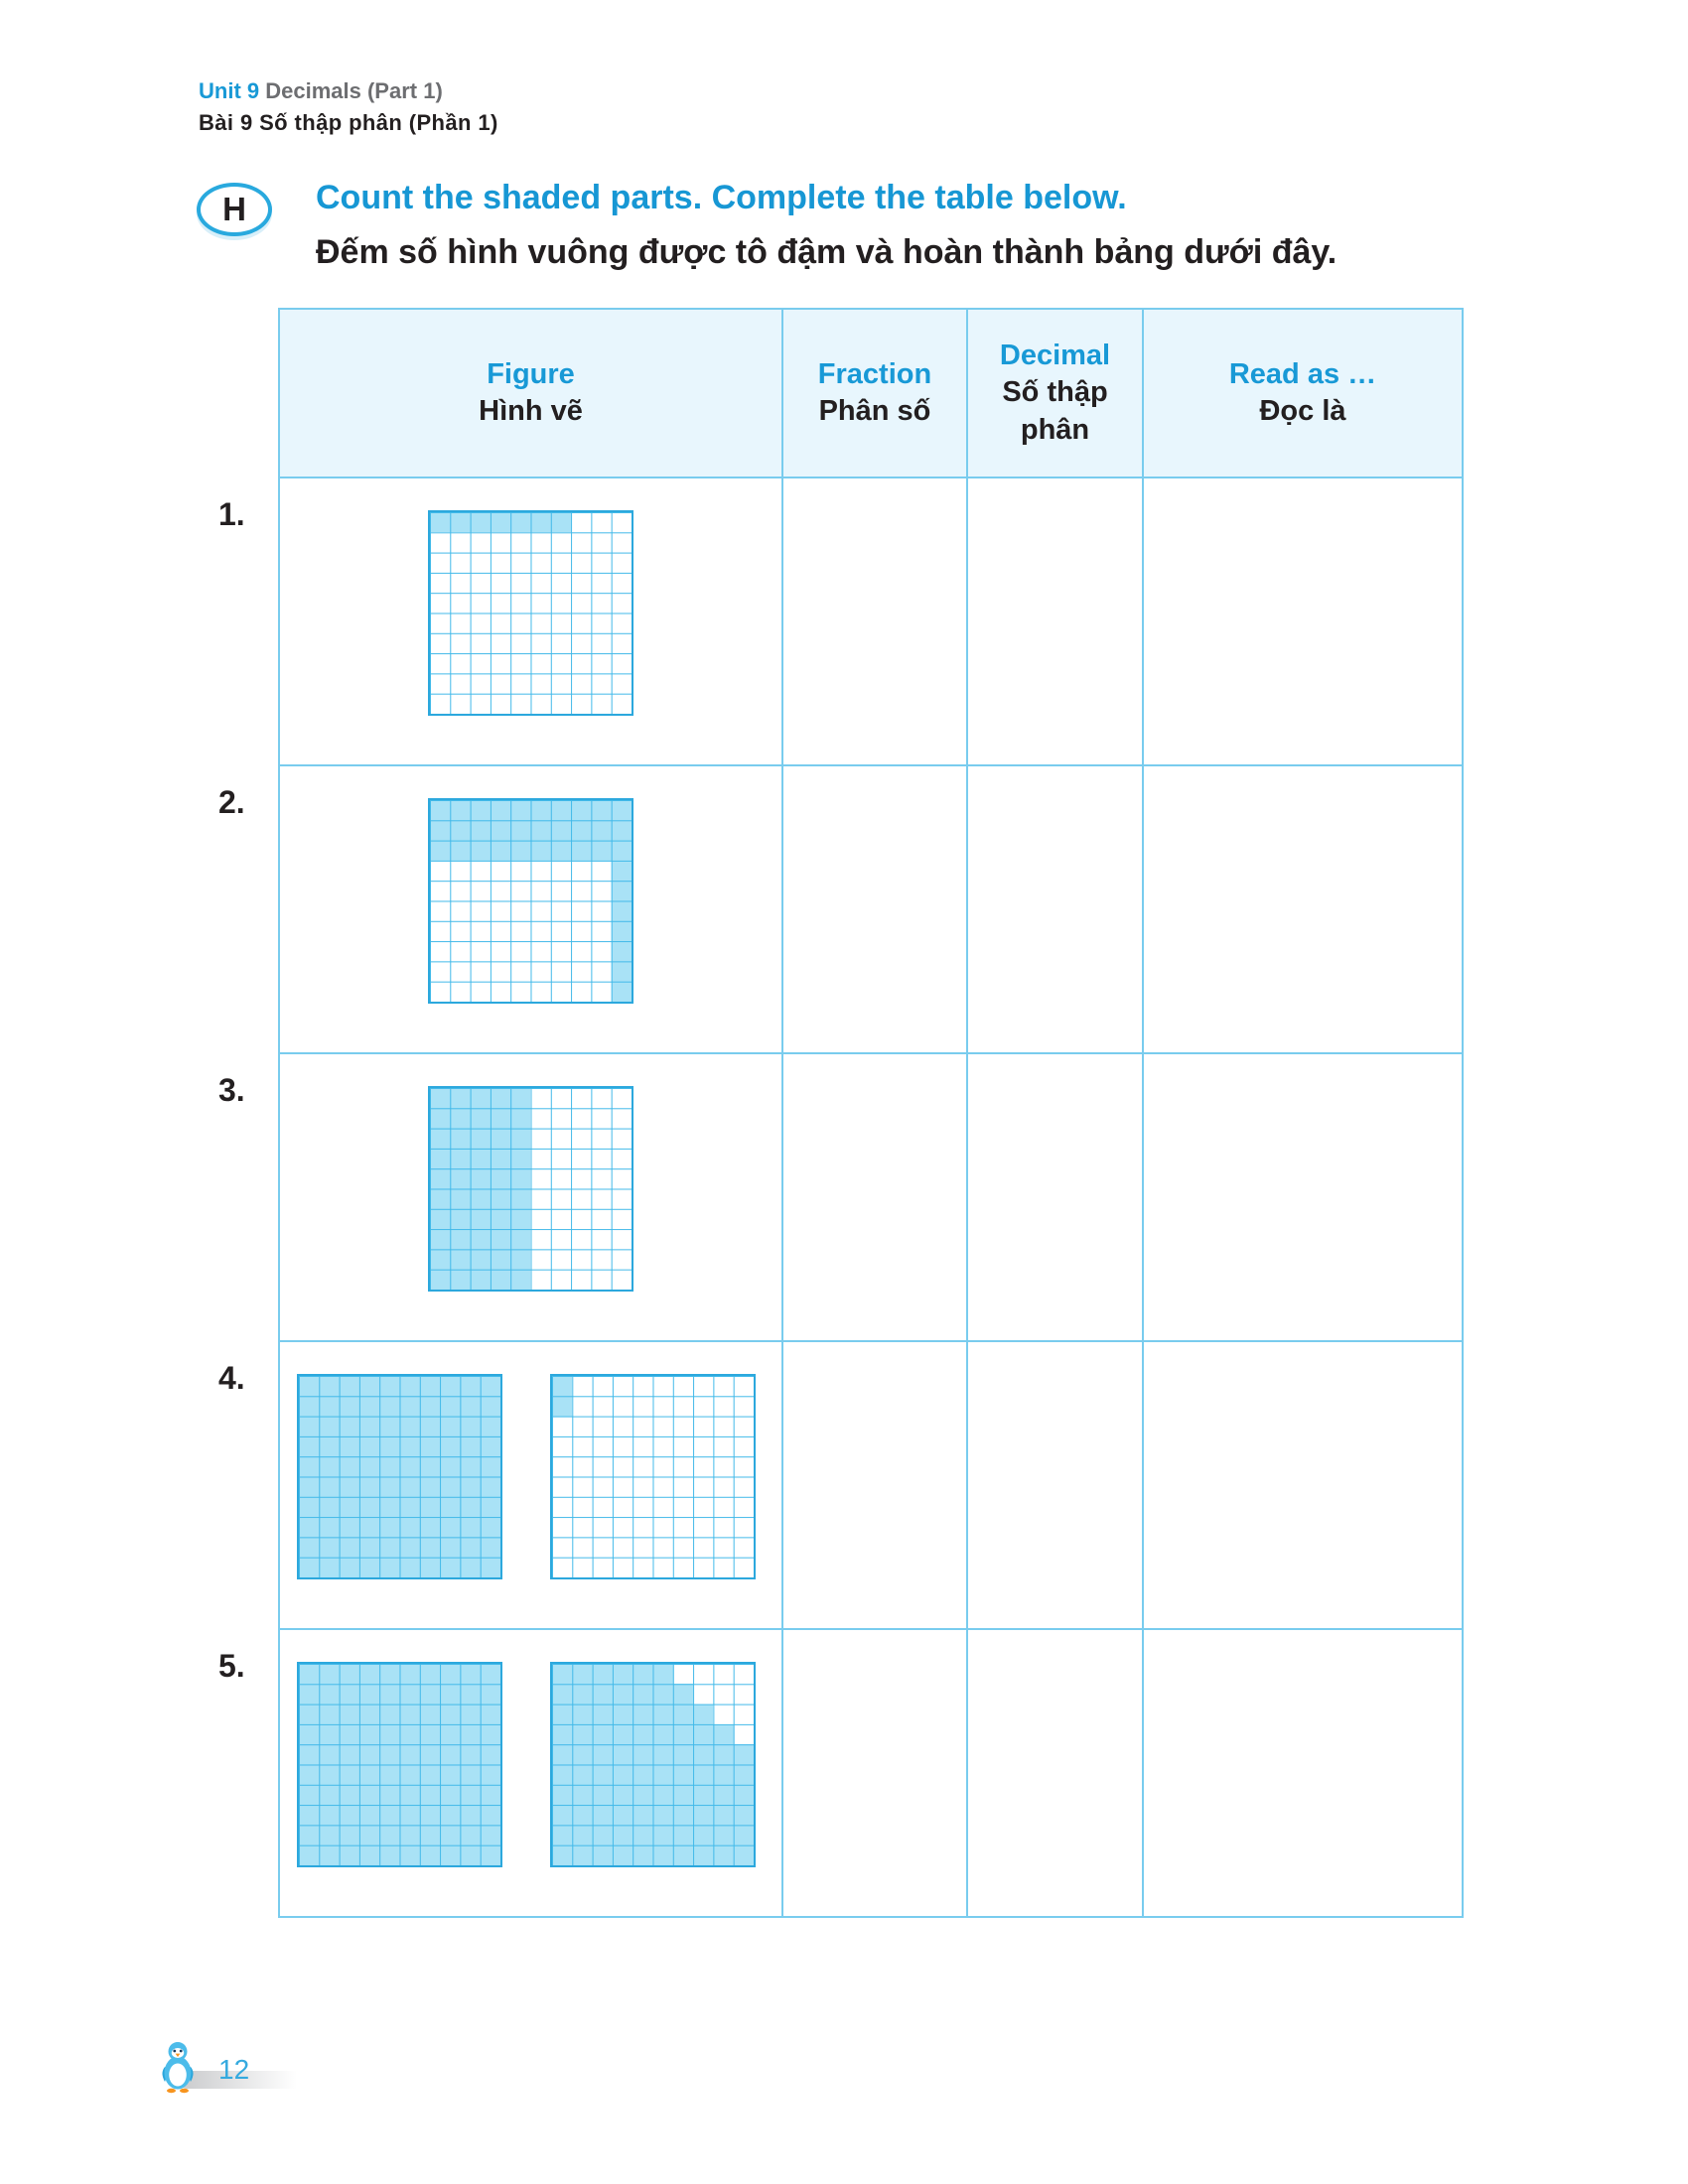 This screenshot has height=2184, width=1688. Describe the element at coordinates (500, 621) in the screenshot. I see `figure-cell: 1.` at that location.